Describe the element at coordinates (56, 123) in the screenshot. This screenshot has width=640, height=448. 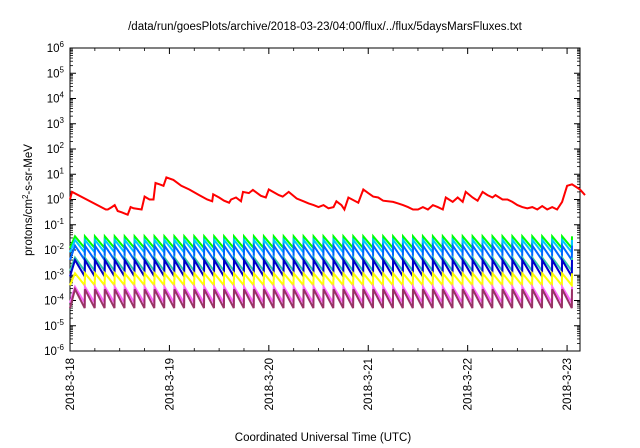
I see `y-tick-label: 10³` at that location.